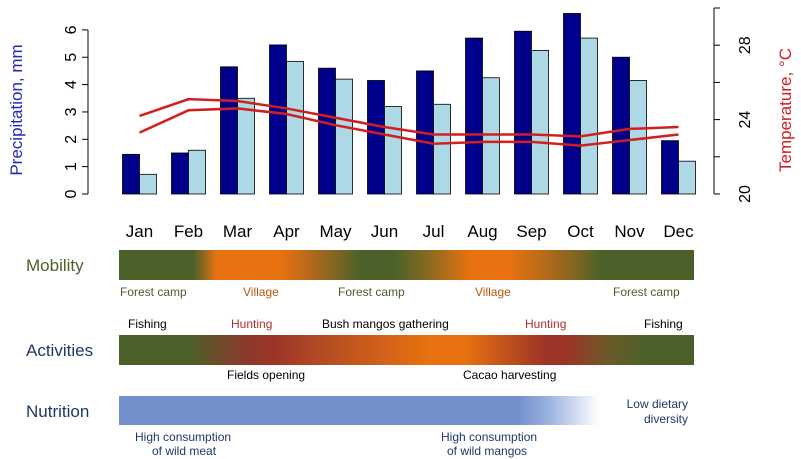 This screenshot has width=801, height=459. I want to click on temperature-axis: 20 24 28, so click(733, 105).